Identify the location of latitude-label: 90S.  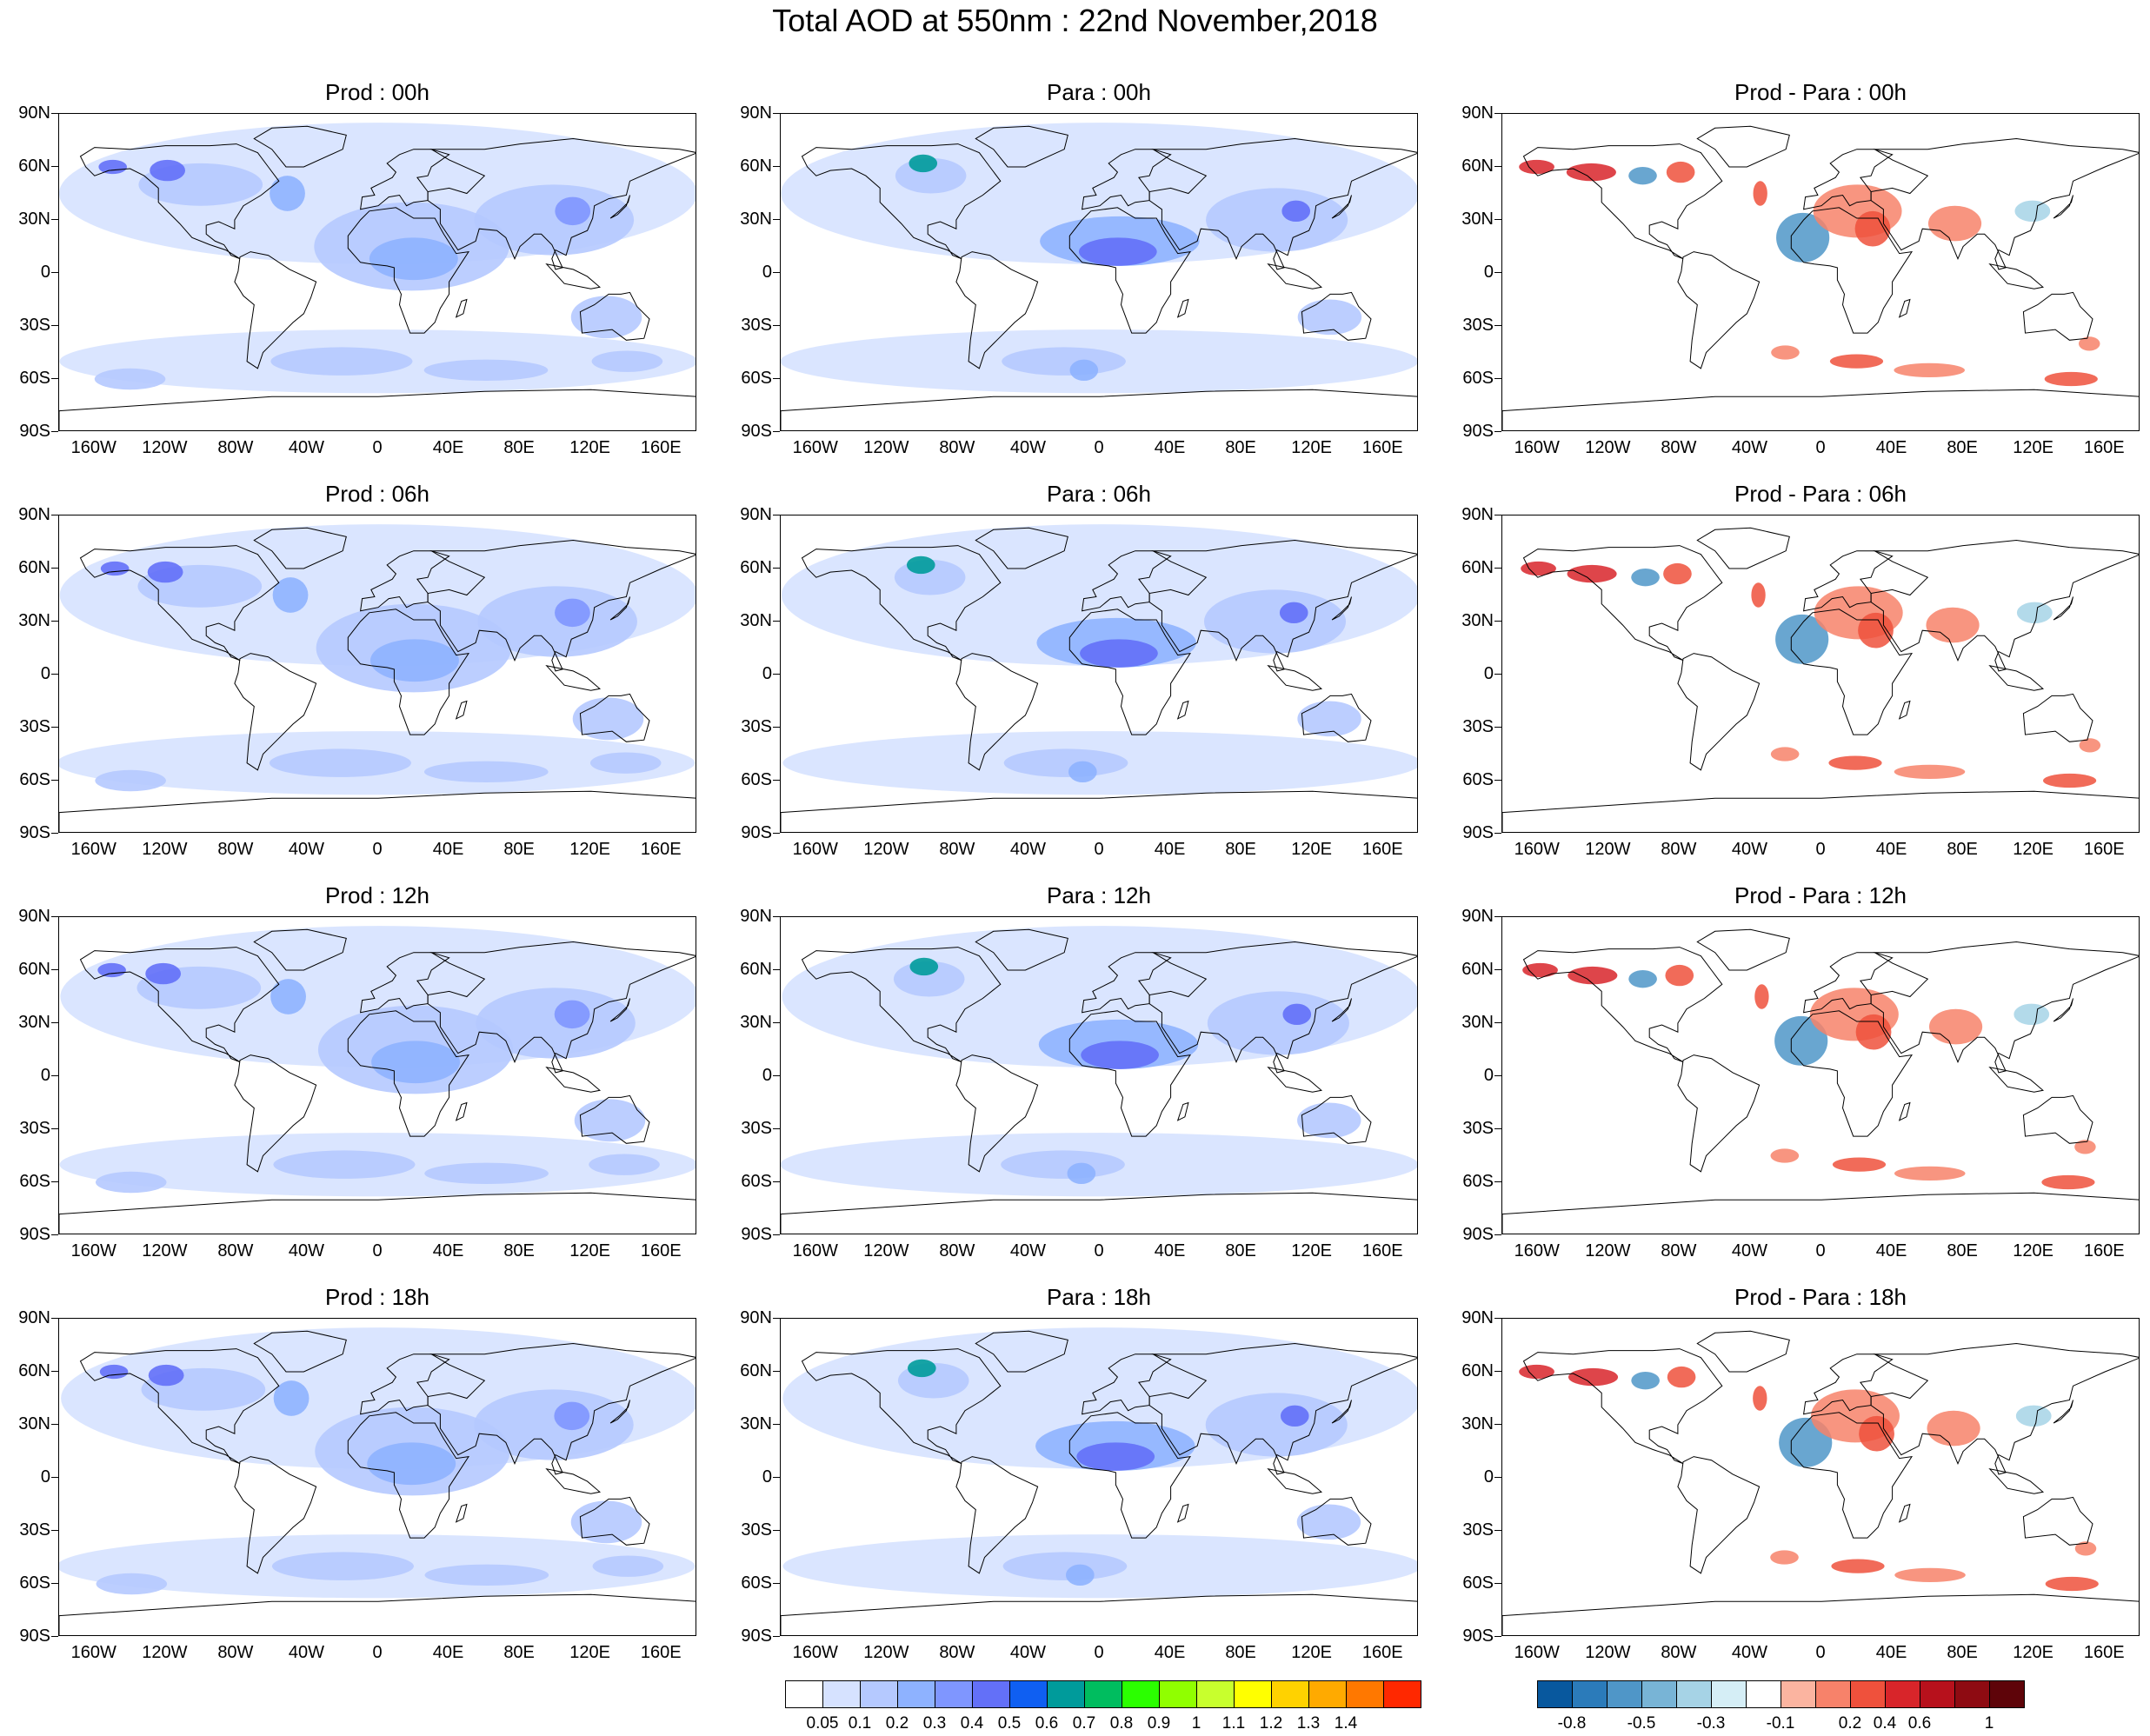
(1478, 1234).